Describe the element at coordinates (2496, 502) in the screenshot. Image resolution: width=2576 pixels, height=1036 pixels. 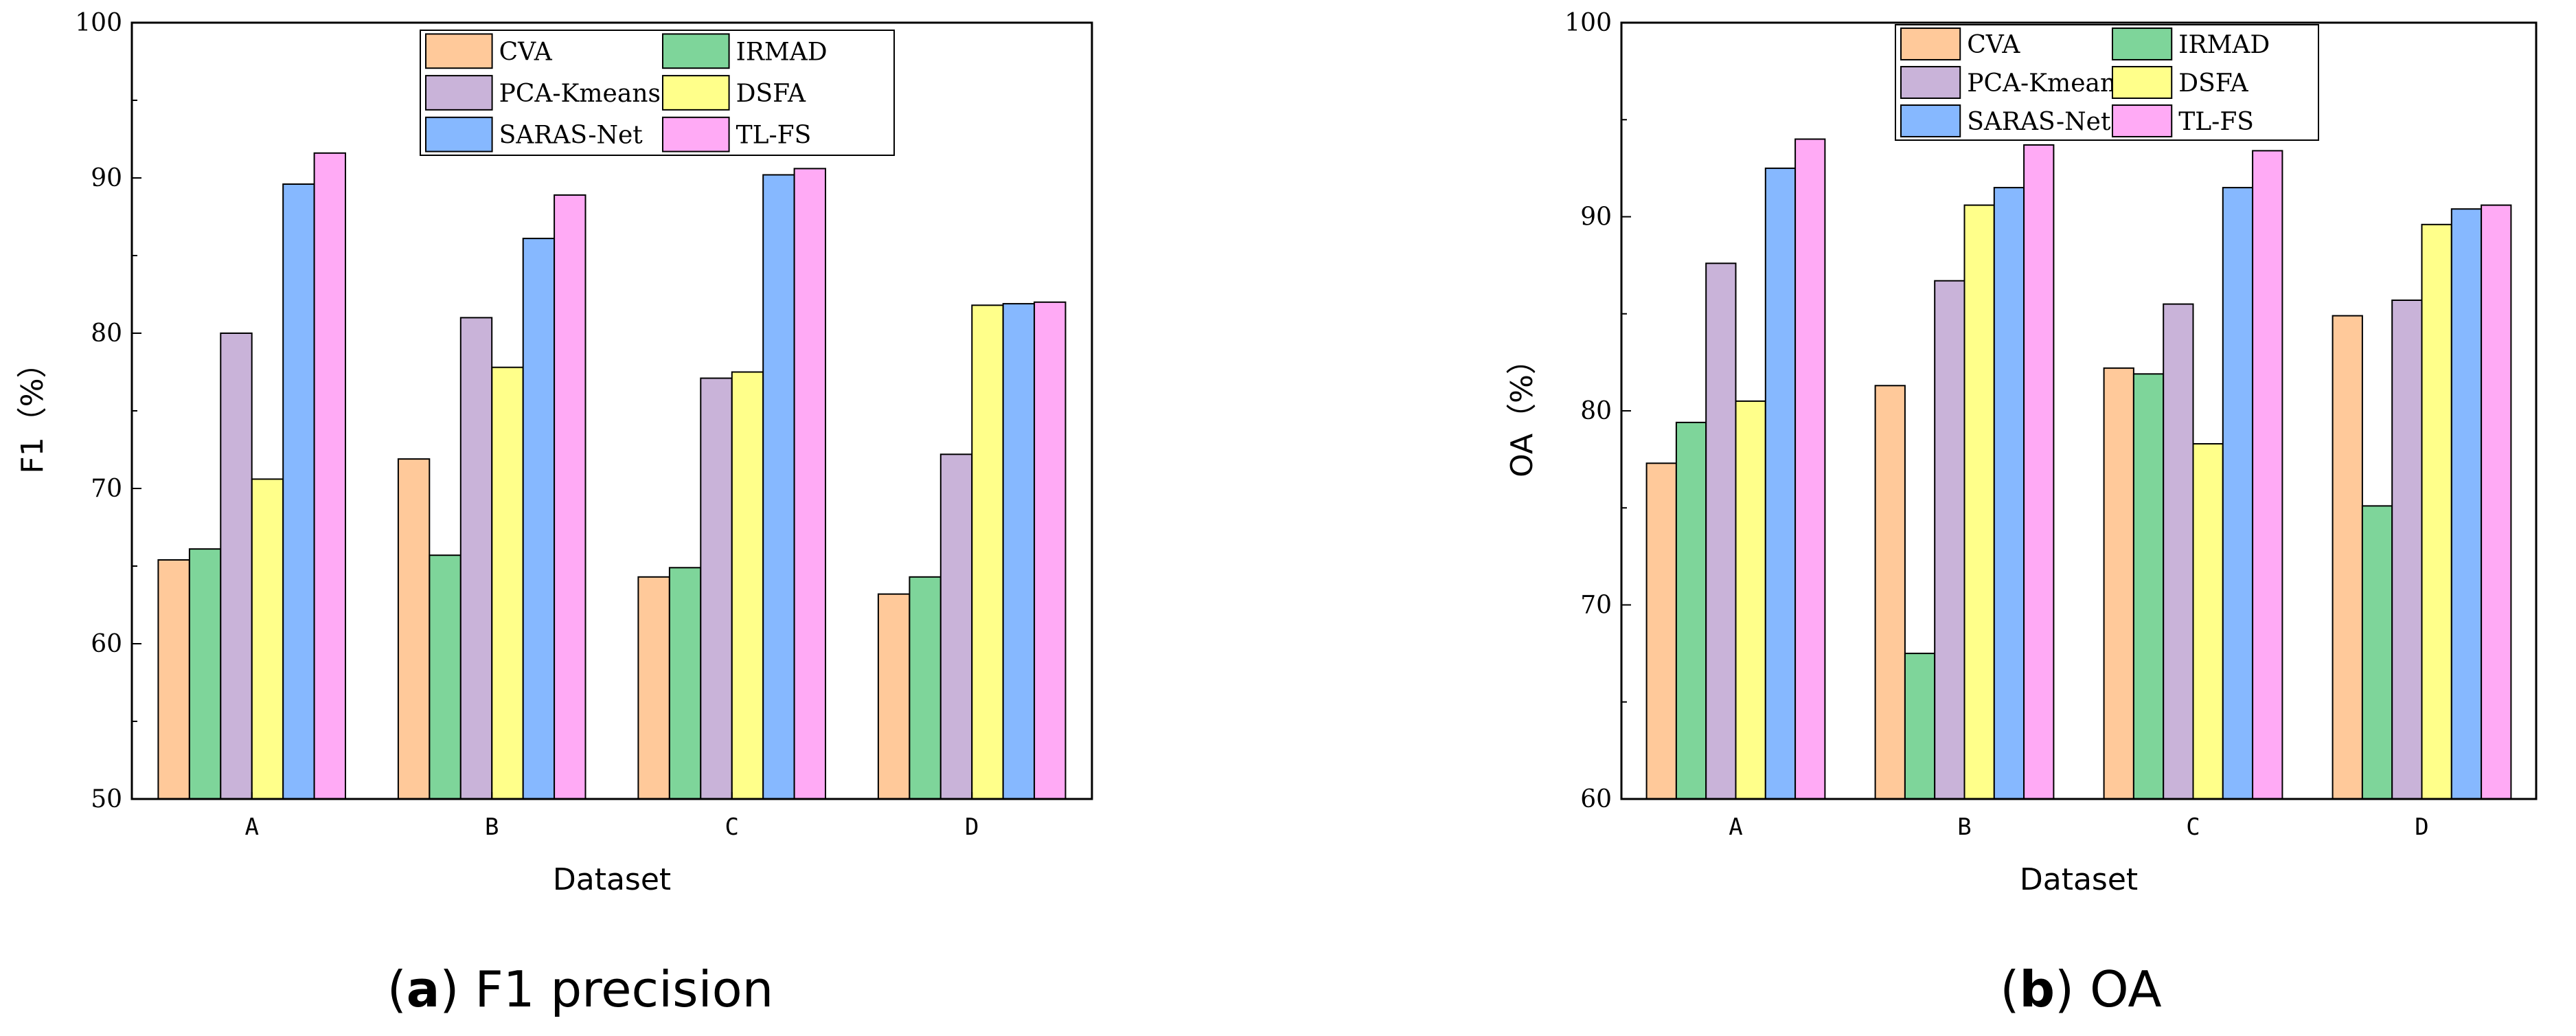
I see `bar-tl-fs-d` at that location.